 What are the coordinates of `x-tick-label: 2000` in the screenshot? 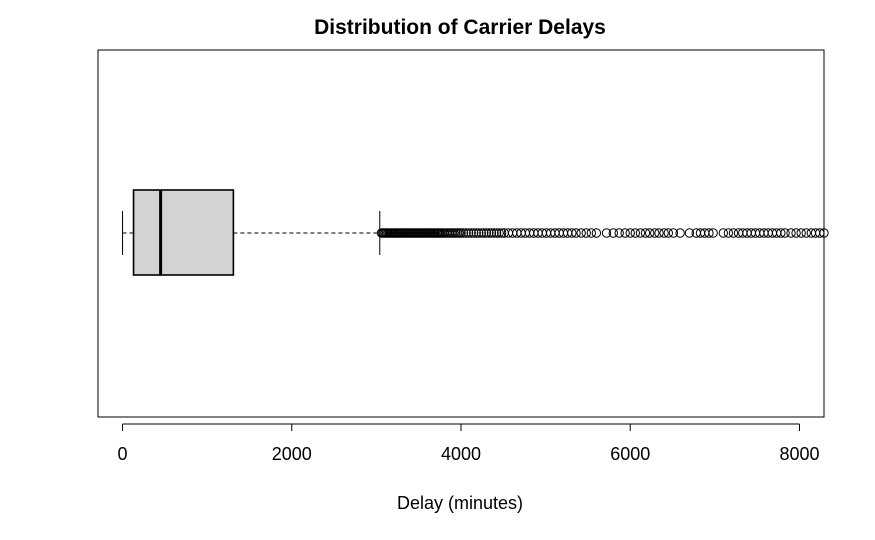 It's located at (292, 454).